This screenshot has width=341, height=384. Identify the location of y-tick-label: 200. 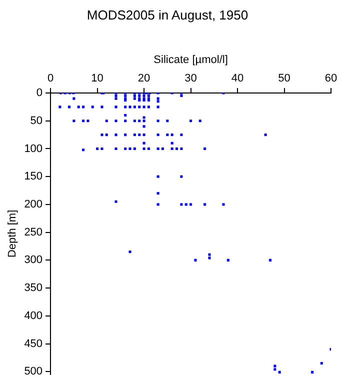
(33, 204).